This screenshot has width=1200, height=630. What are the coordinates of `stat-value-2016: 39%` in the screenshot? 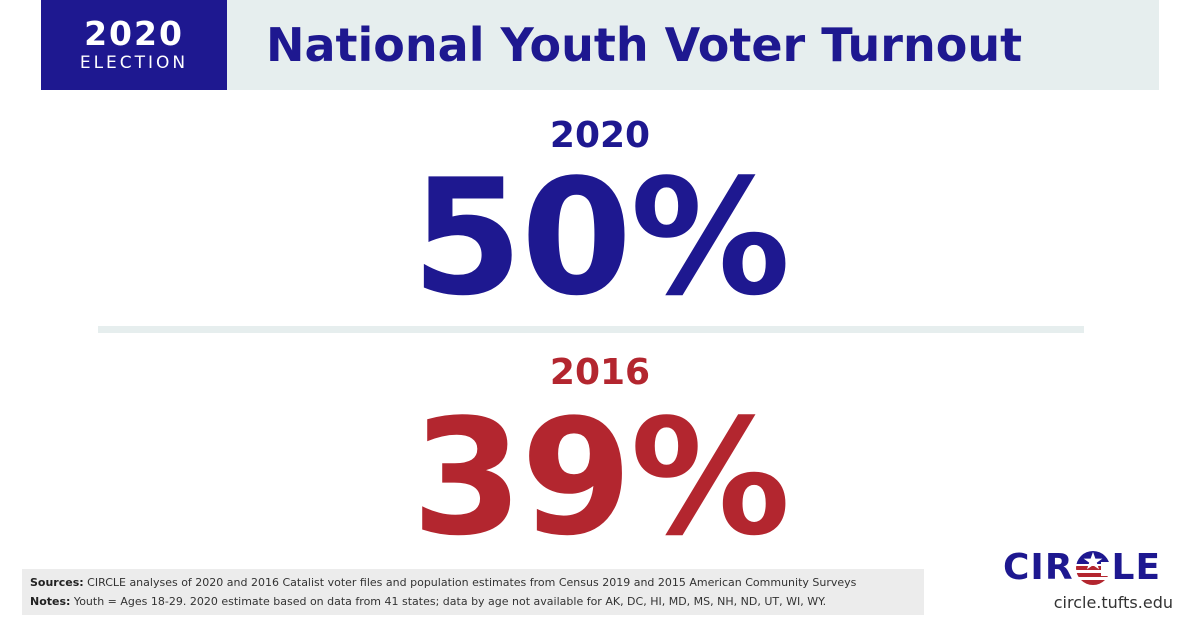 It's located at (601, 477).